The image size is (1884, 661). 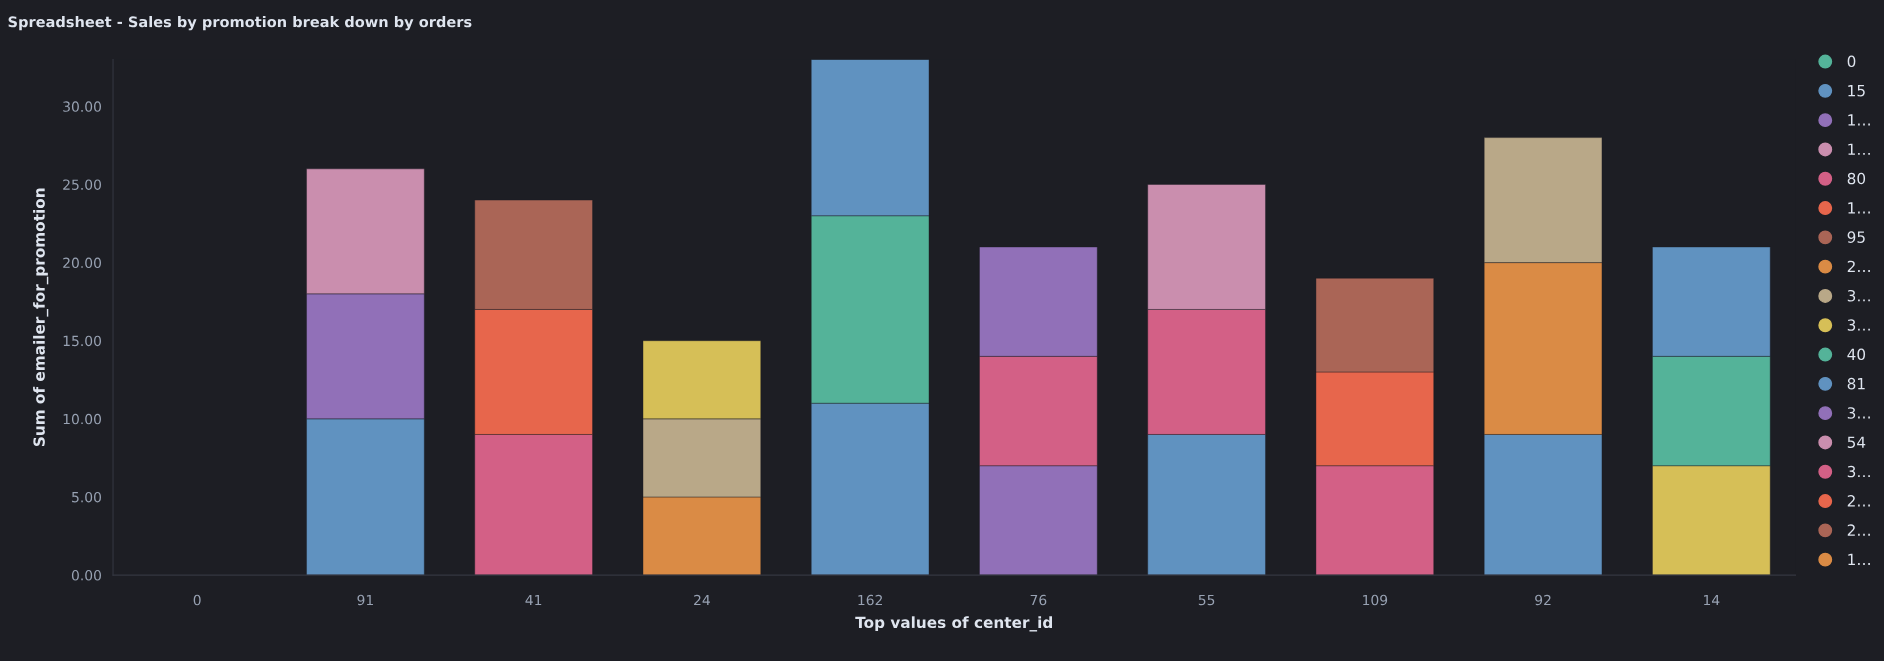 I want to click on legend-label: 15, so click(x=1856, y=91).